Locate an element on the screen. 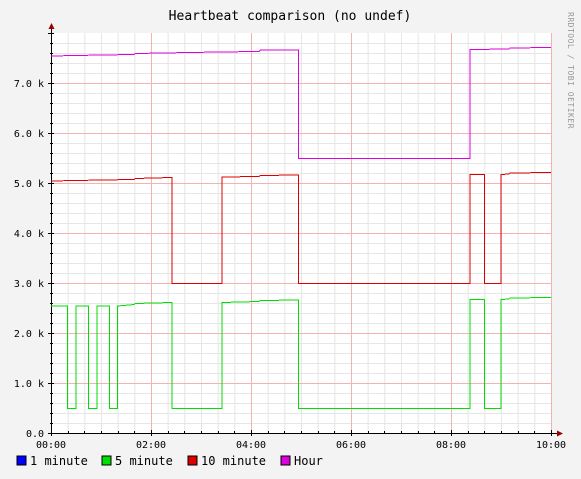 This screenshot has height=479, width=581. watermark: RRDTOOL / TOBI OETIKER is located at coordinates (570, 70).